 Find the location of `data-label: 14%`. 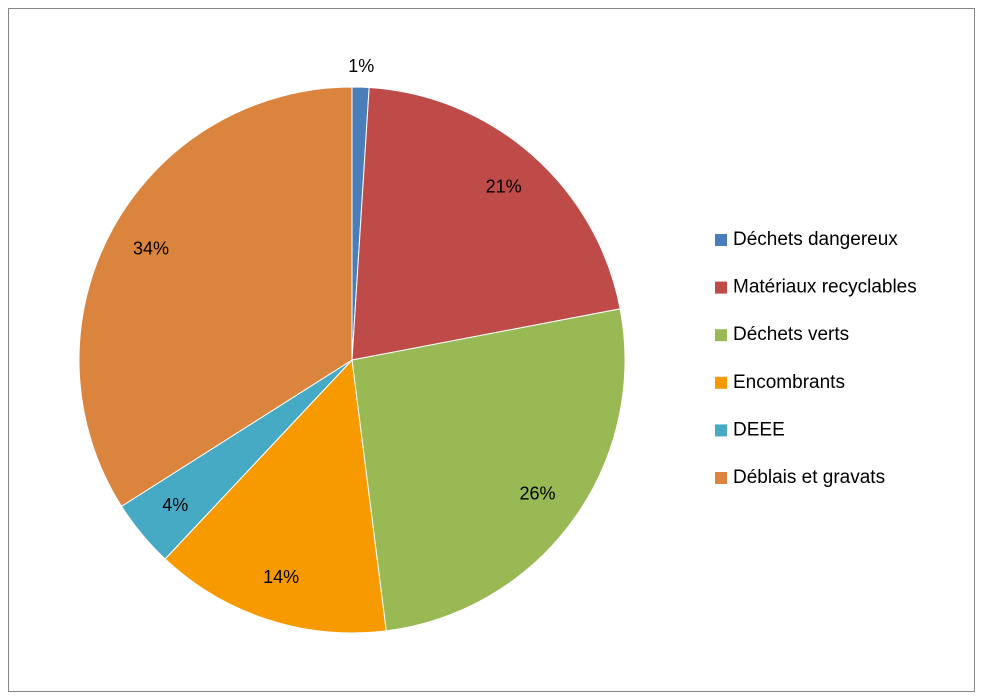

data-label: 14% is located at coordinates (281, 577).